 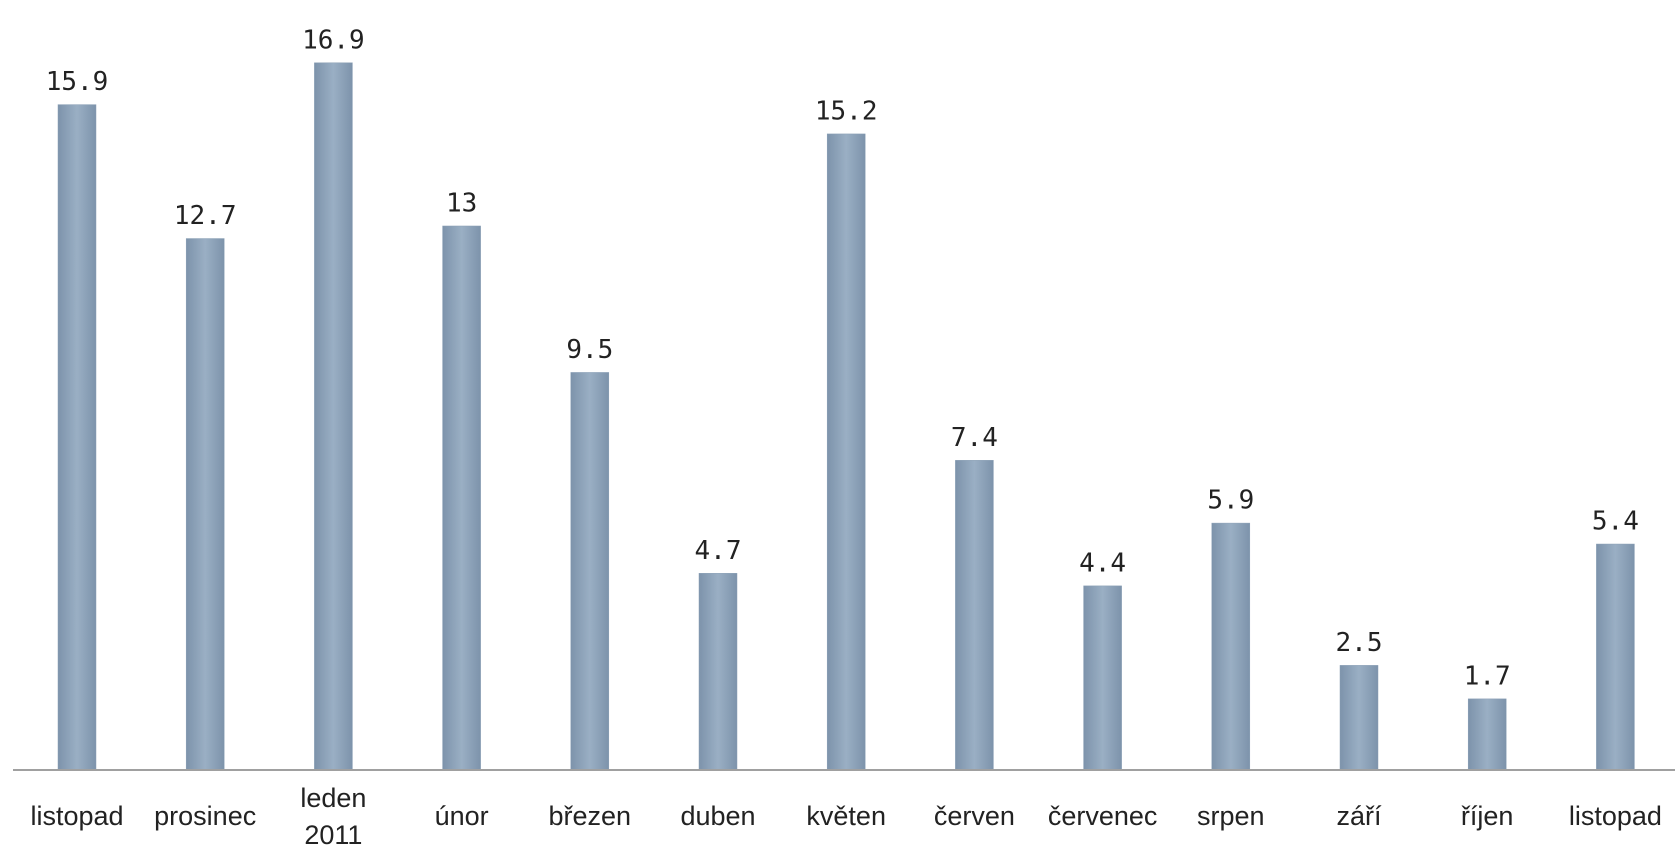 What do you see at coordinates (333, 798) in the screenshot?
I see `x-tick-label-line: leden` at bounding box center [333, 798].